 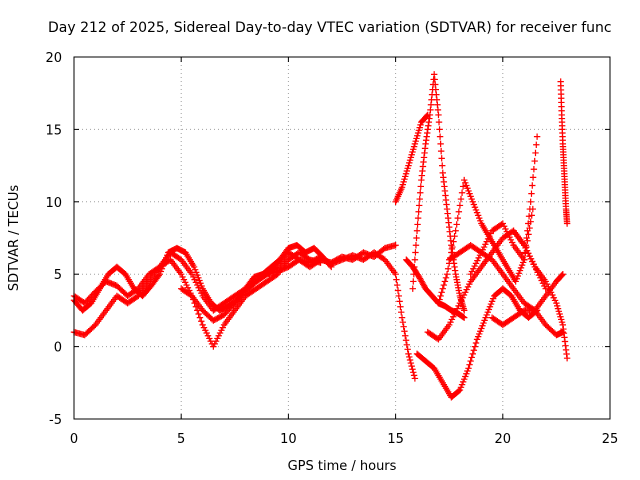 I want to click on y-axis-label: SDTVAR / TECUs, so click(x=14, y=238).